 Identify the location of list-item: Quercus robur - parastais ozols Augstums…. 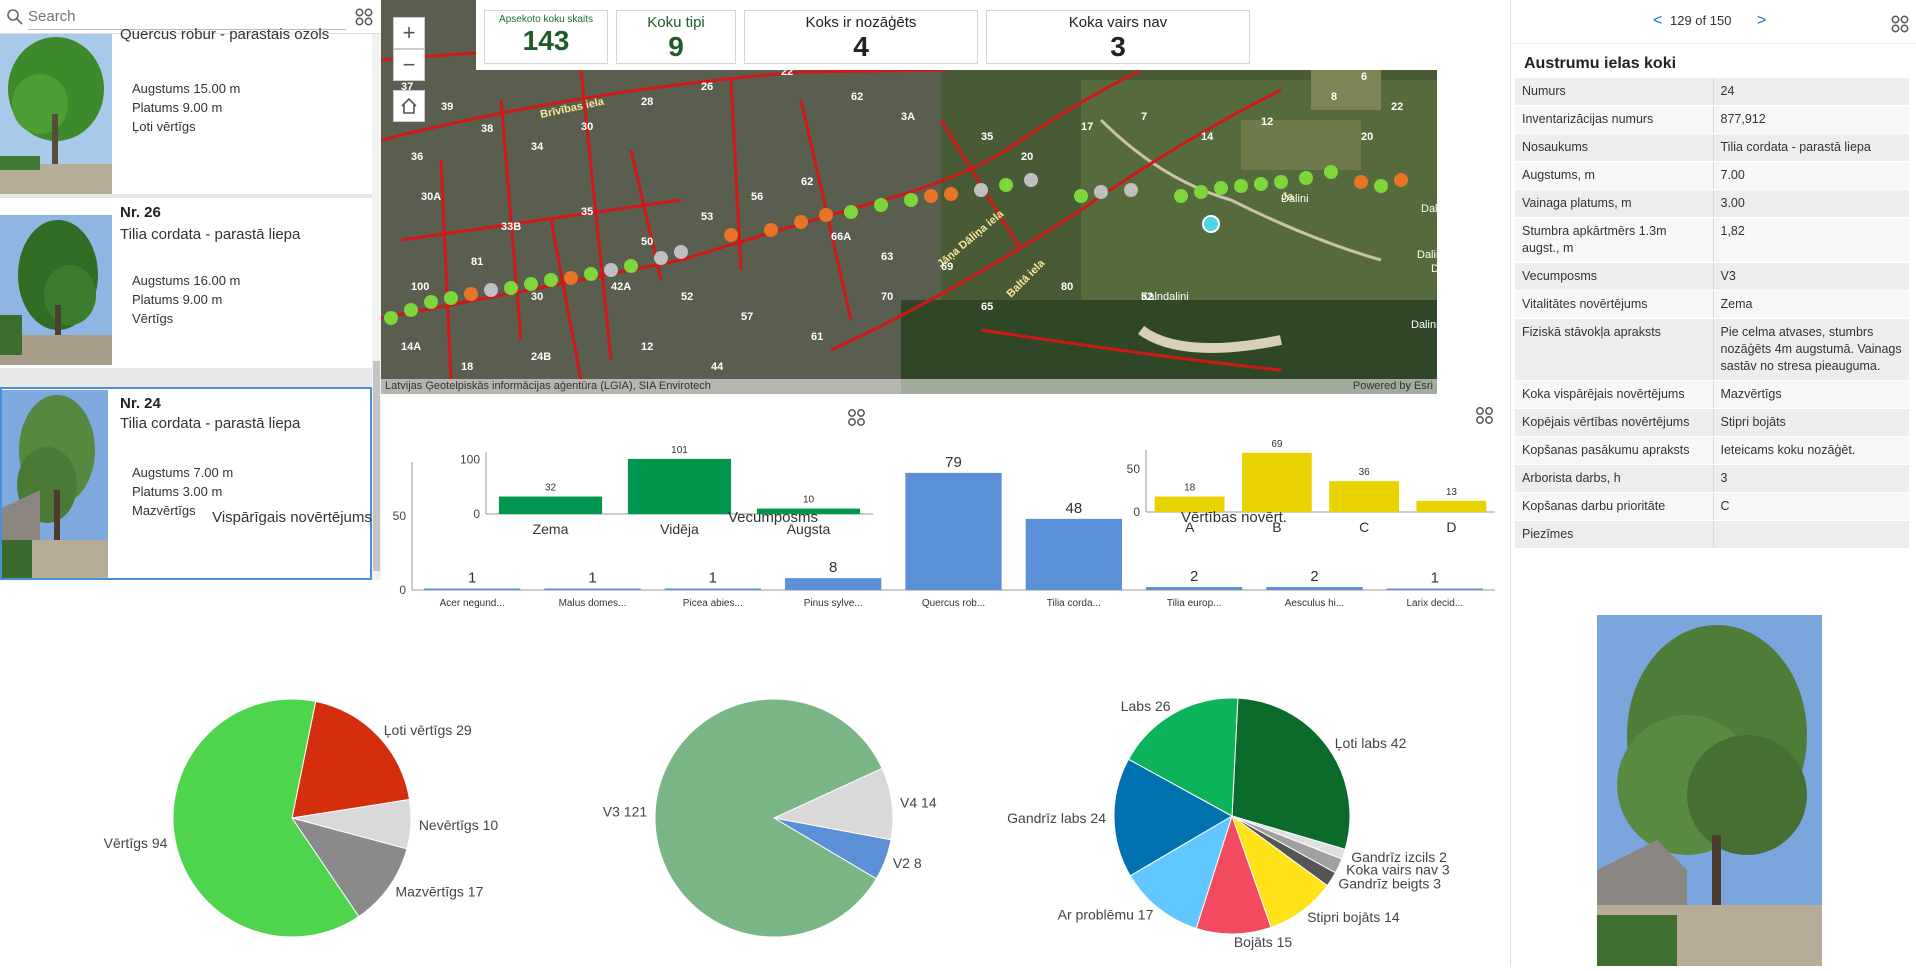
(186, 110).